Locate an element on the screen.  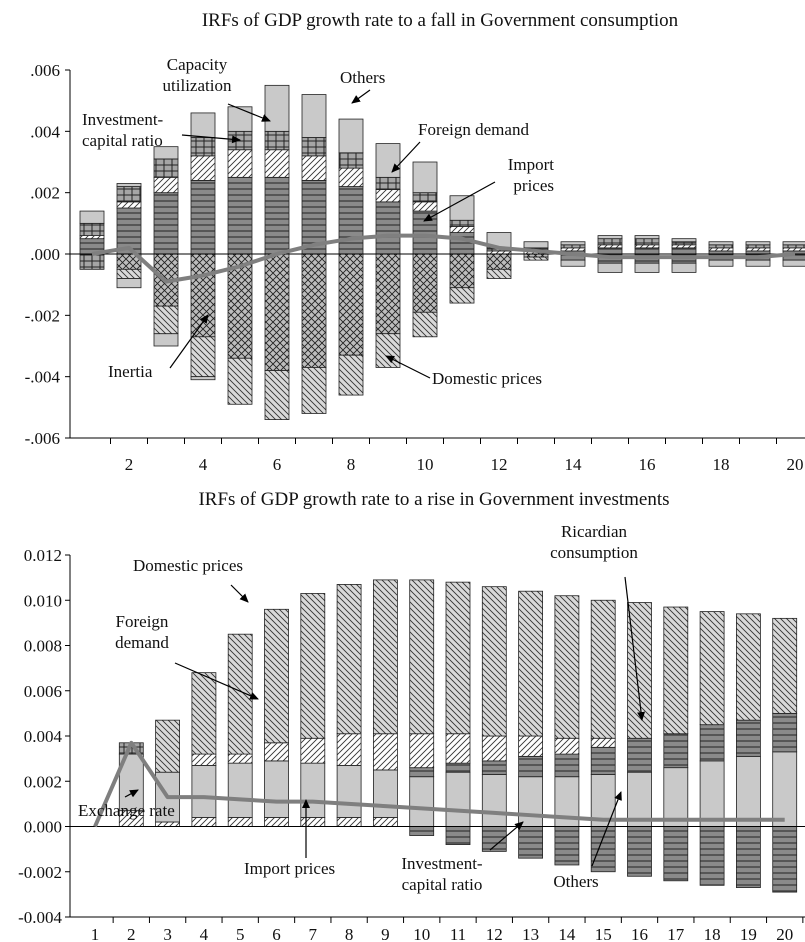
y-tick-labels: .006 .004 .002 .000 -.002 -.004 -.006 is located at coordinates (43, 254).